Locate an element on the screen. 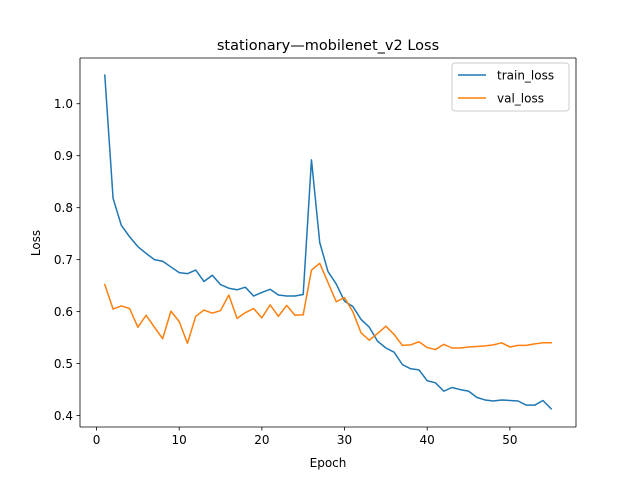 The width and height of the screenshot is (640, 480). x-axis-ticks: 0 10 20 30 40 50 is located at coordinates (305, 437).